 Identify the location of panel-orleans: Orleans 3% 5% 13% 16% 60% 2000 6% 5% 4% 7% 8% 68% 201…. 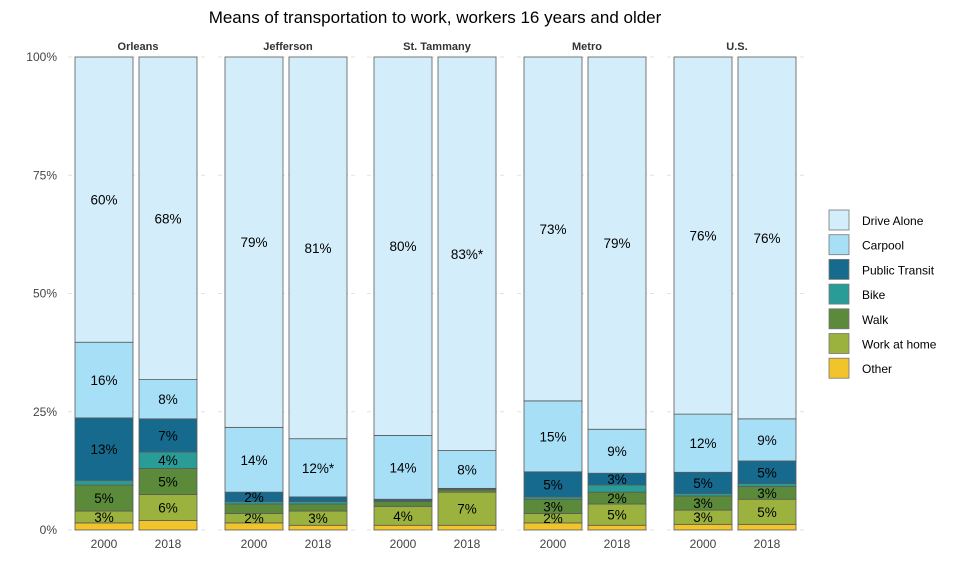
(136, 296).